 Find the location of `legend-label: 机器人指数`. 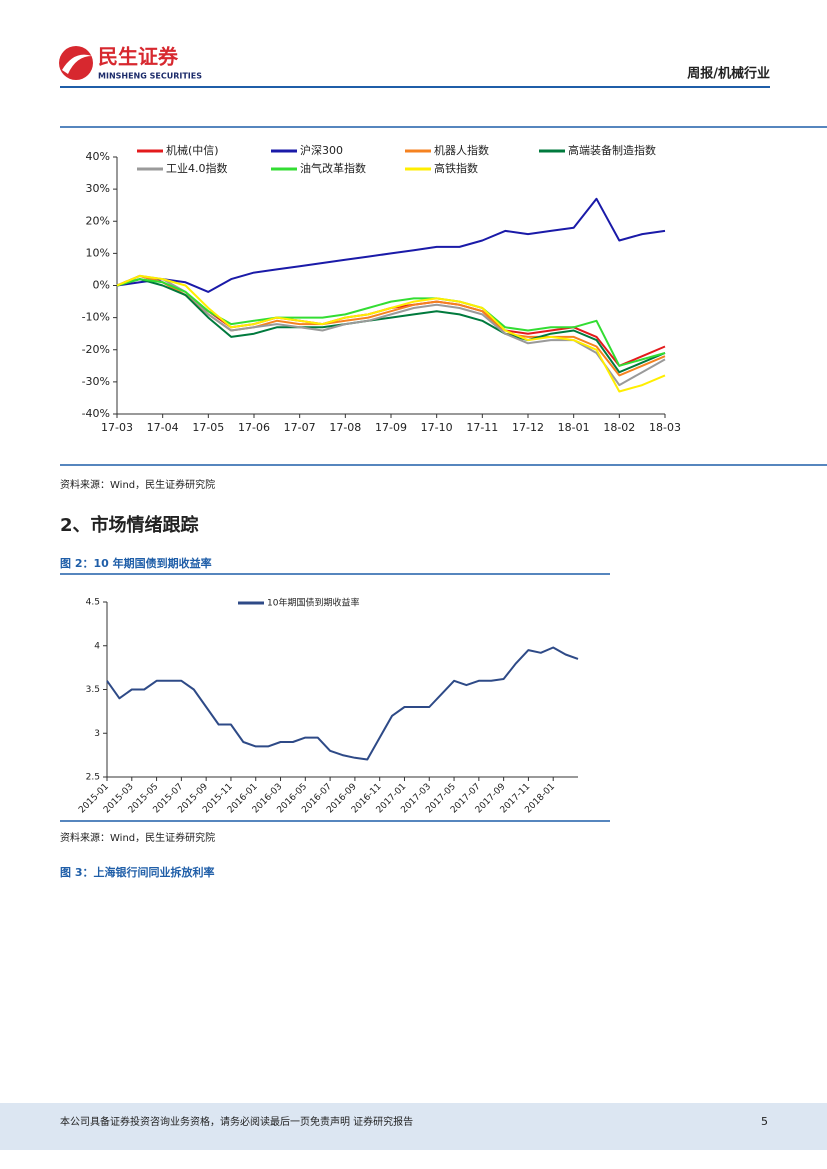

legend-label: 机器人指数 is located at coordinates (461, 150).